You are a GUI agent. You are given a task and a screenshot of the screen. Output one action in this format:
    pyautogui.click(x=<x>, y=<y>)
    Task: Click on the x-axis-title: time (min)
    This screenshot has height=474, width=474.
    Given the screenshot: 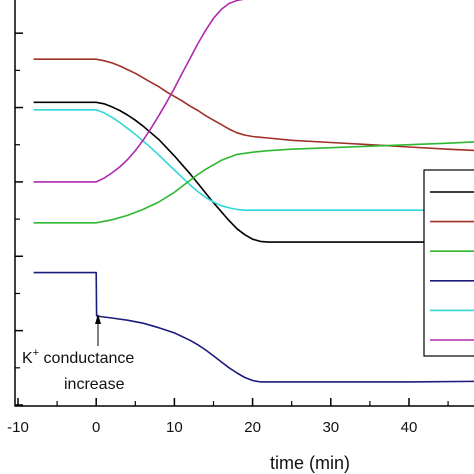 What is the action you would take?
    pyautogui.click(x=310, y=463)
    